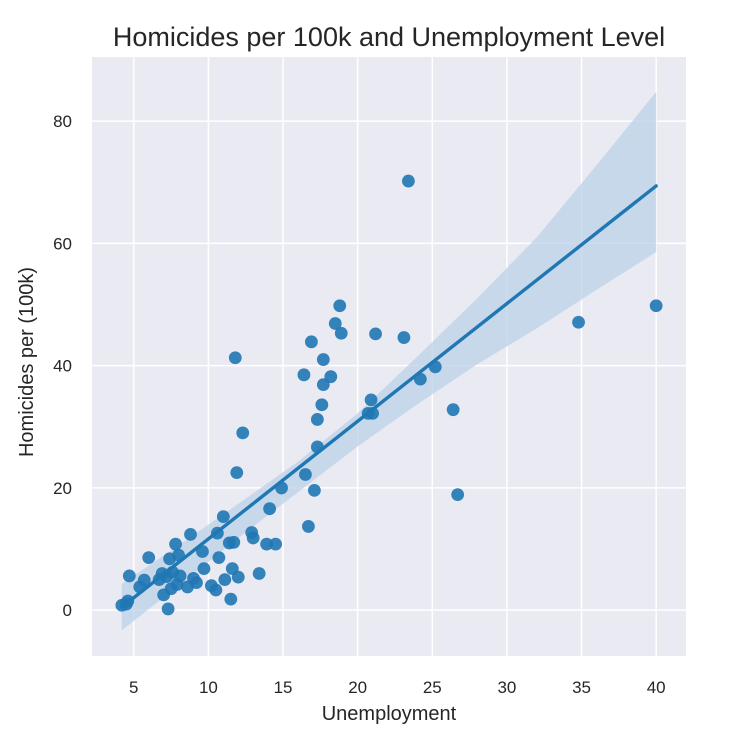 The image size is (740, 748). Describe the element at coordinates (67, 610) in the screenshot. I see `y-tick-label: 0` at that location.